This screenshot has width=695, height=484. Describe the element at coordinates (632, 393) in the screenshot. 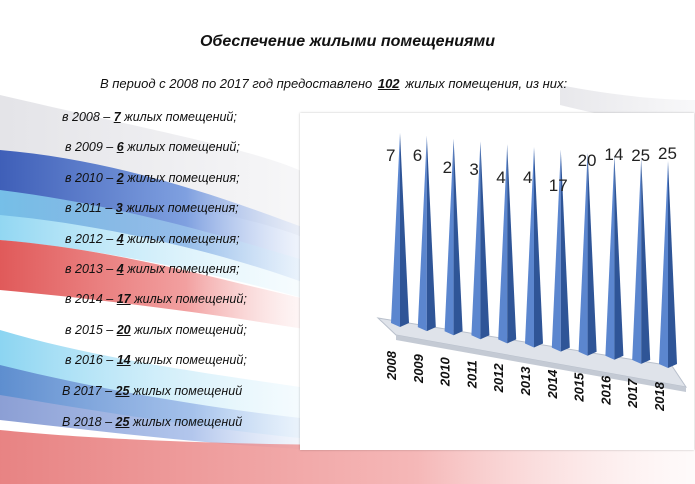

I see `chart-category-label: 2017` at that location.